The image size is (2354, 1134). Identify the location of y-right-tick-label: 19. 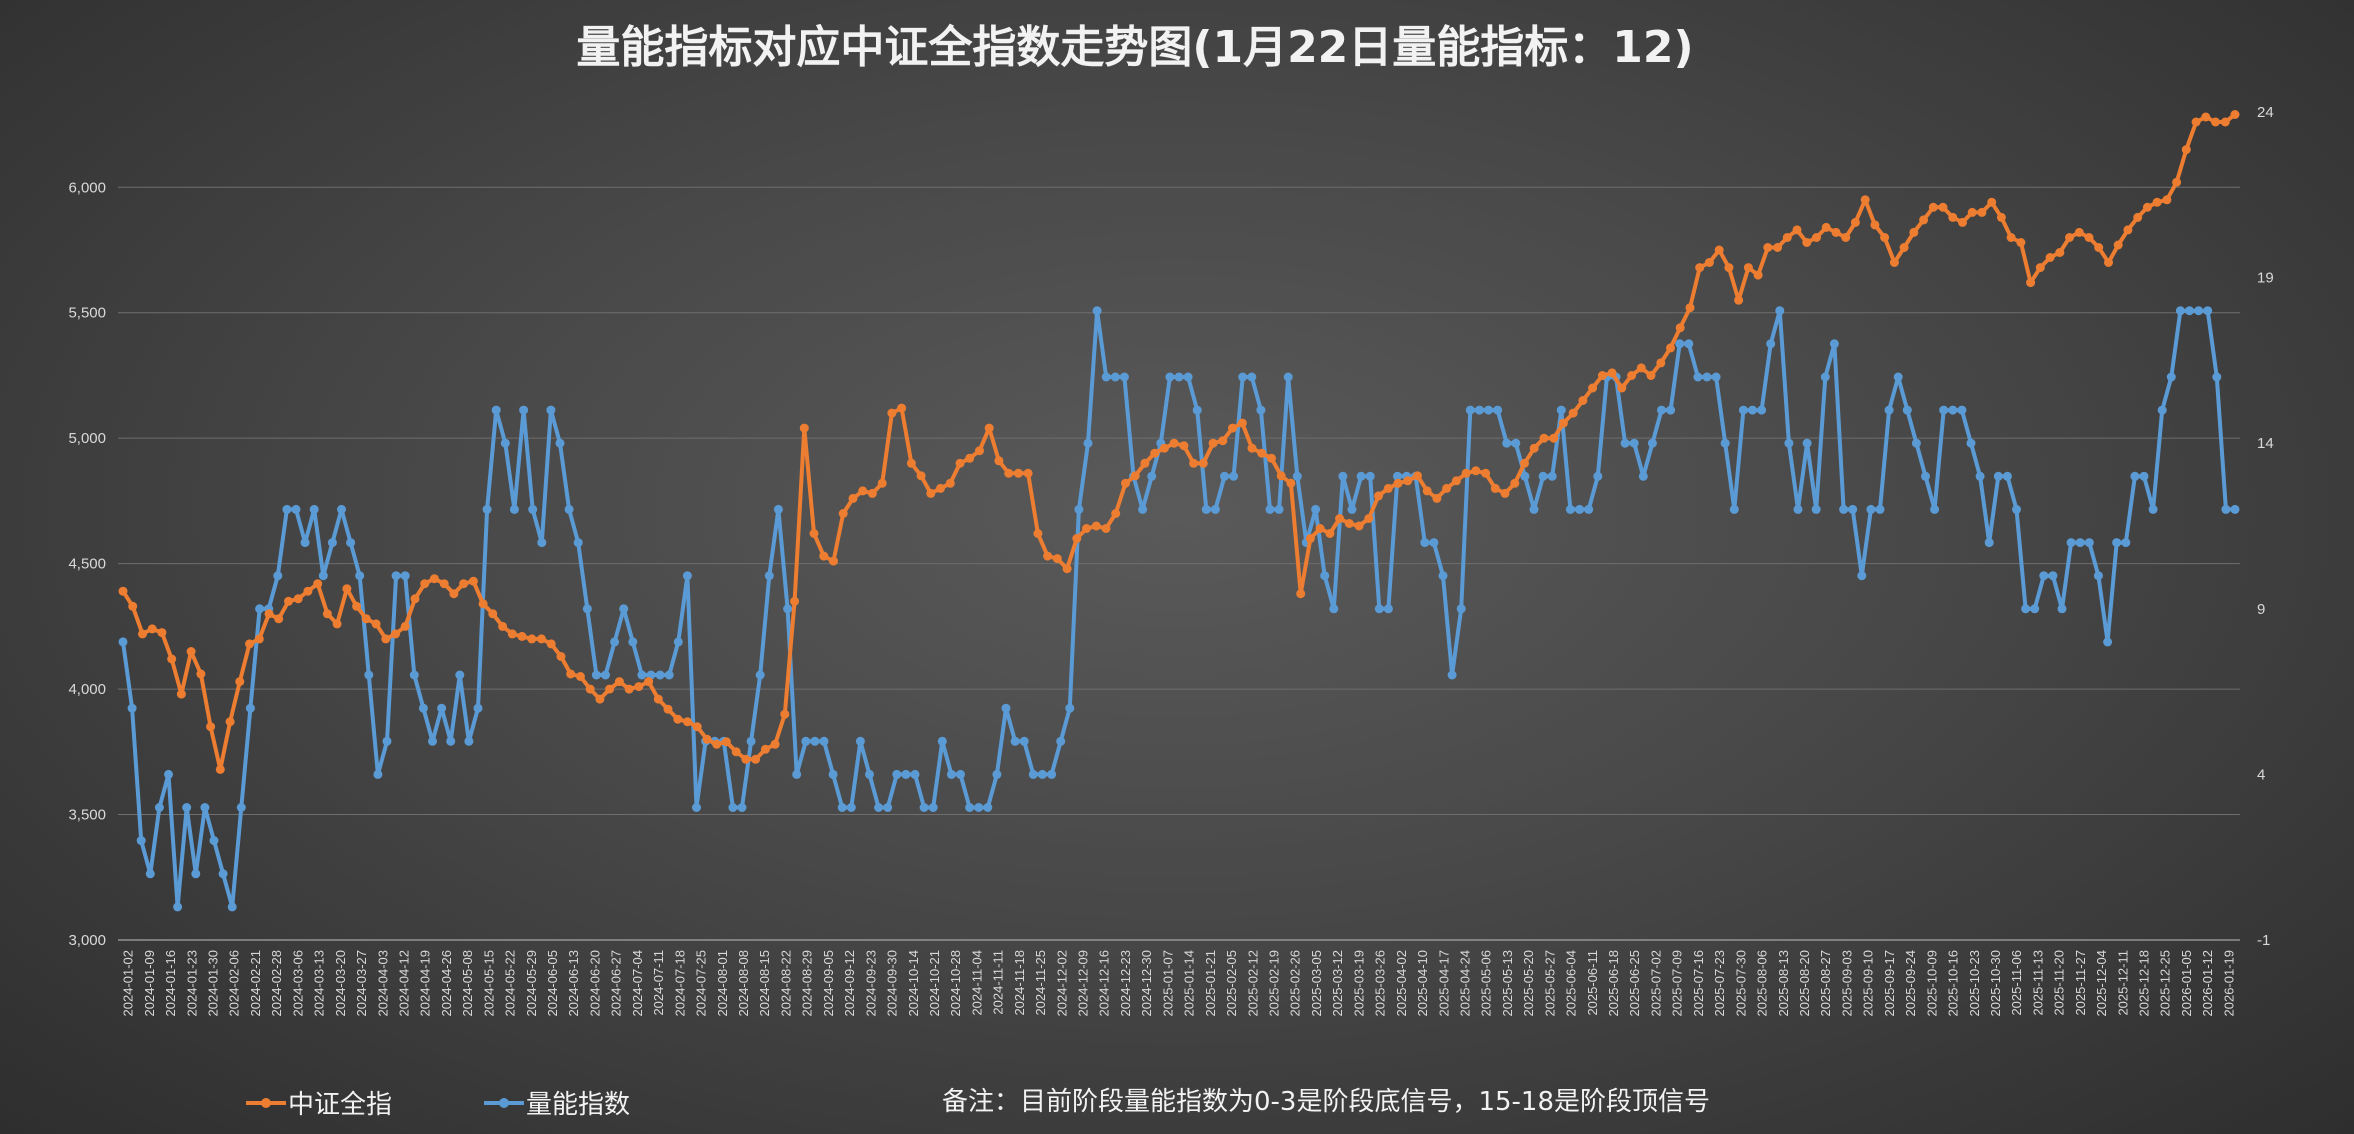
(2265, 278).